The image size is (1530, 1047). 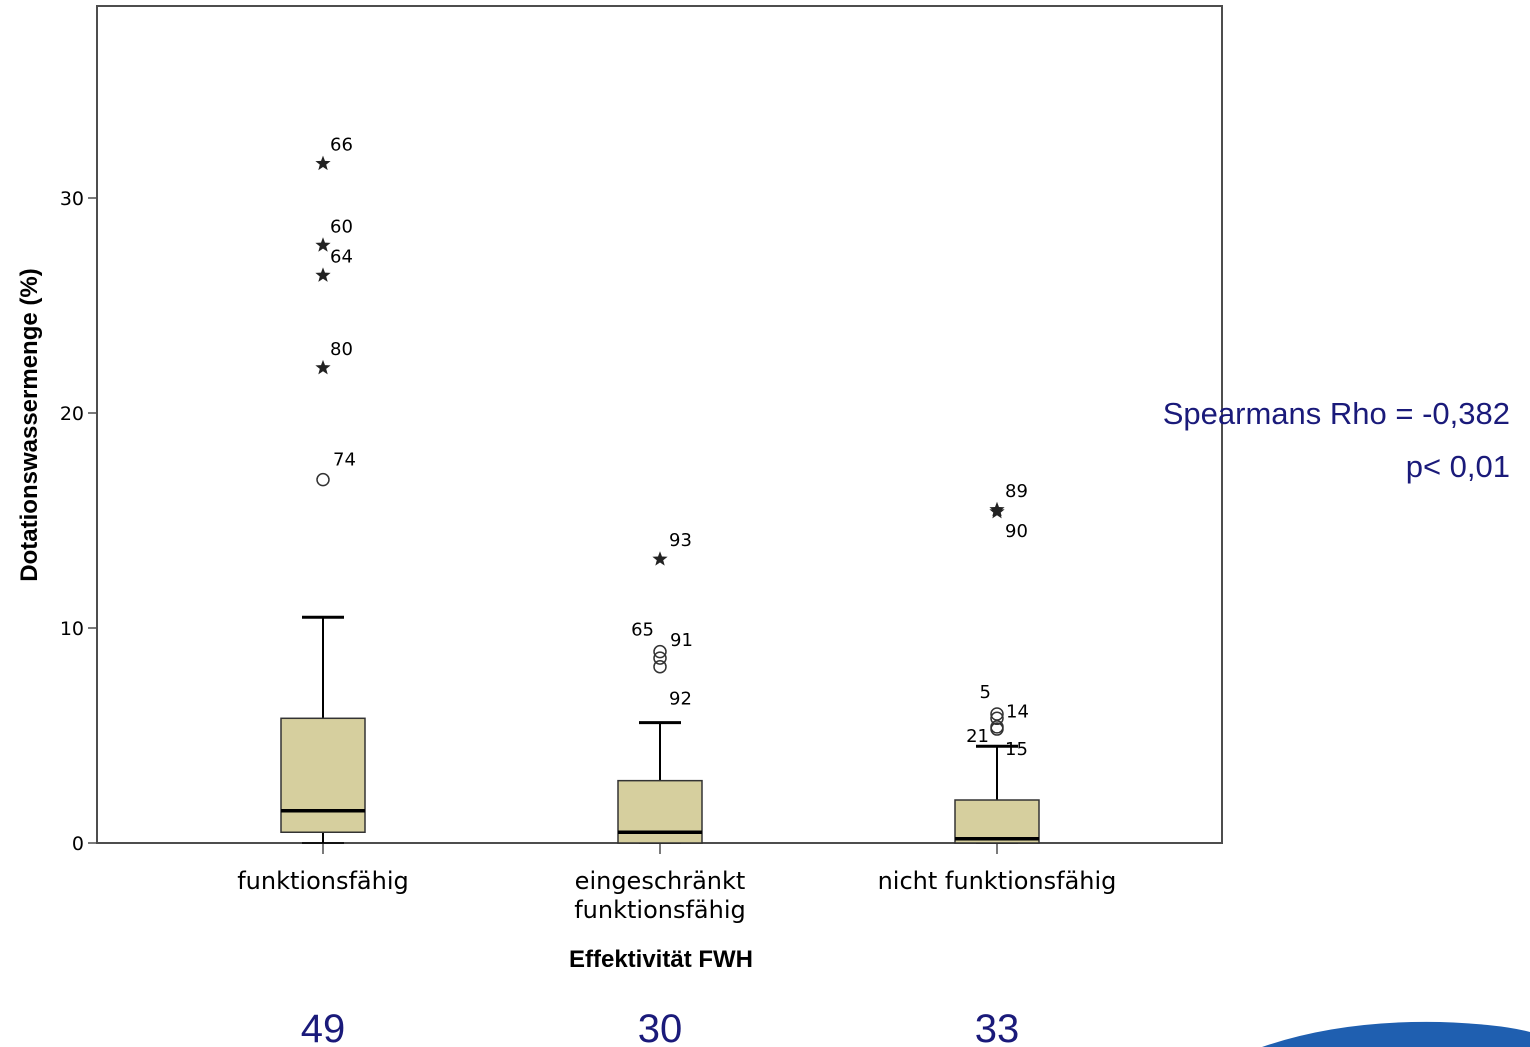 I want to click on group-count-1: 49, so click(x=323, y=1027).